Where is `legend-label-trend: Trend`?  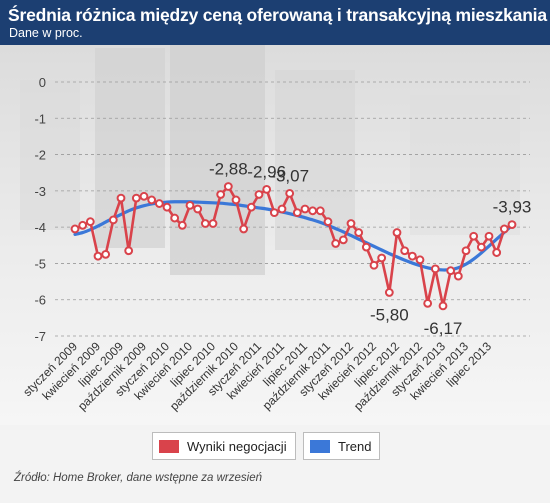
legend-label-trend: Trend is located at coordinates (355, 446).